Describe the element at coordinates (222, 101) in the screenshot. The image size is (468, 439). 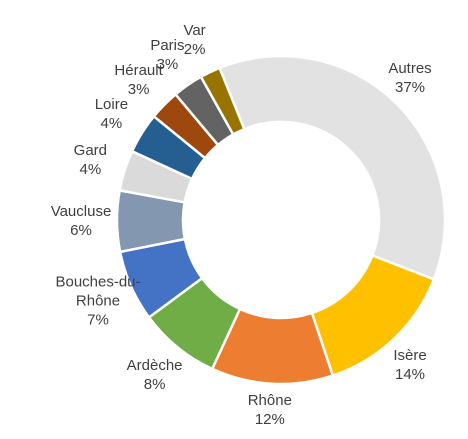
I see `donut-slice` at that location.